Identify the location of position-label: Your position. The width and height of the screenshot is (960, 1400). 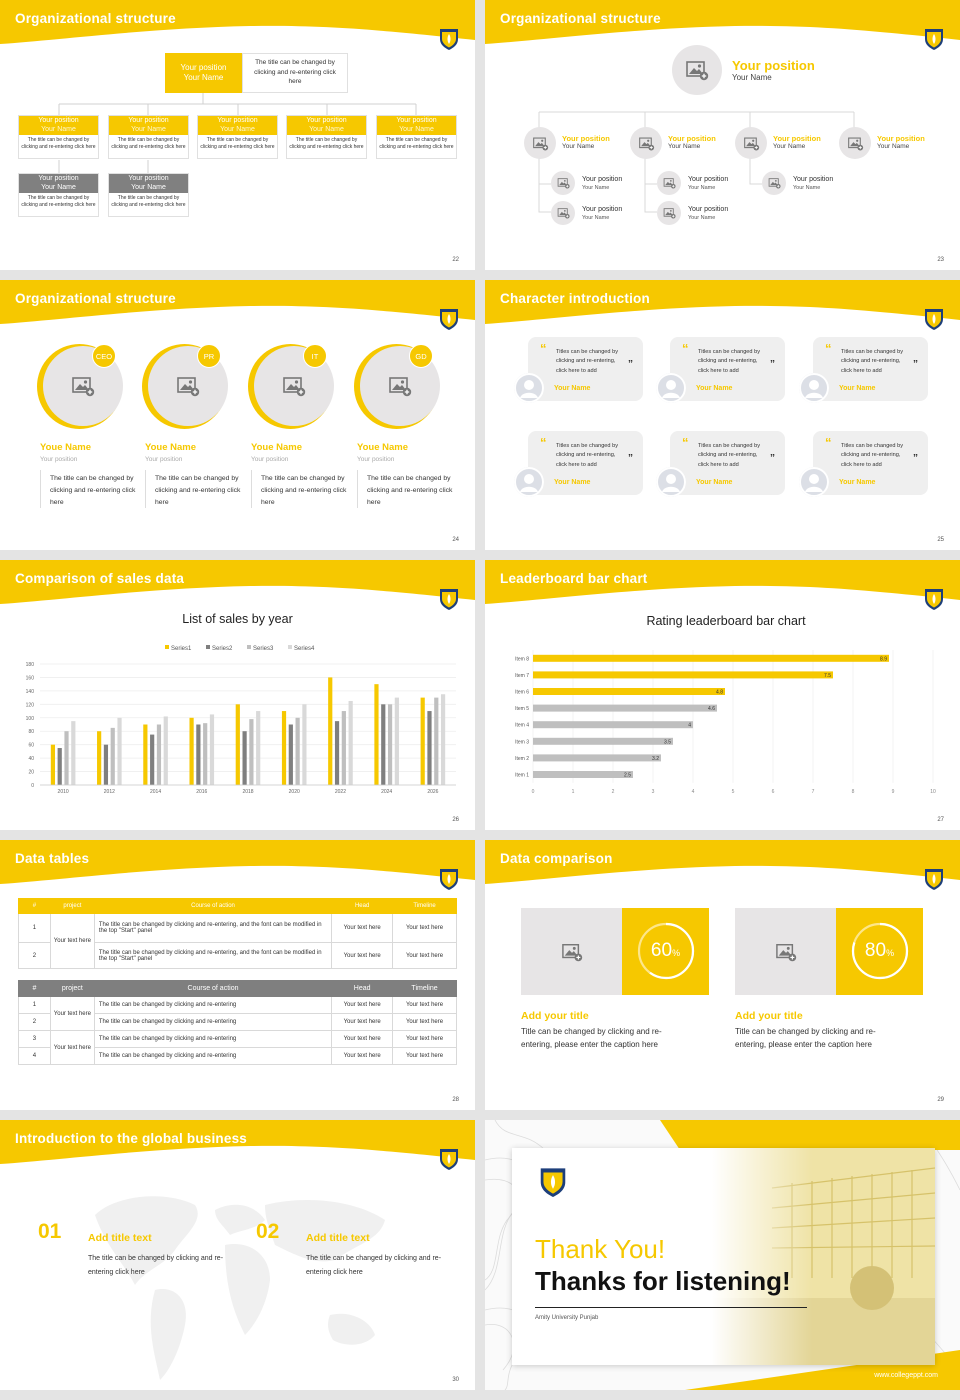
(602, 209).